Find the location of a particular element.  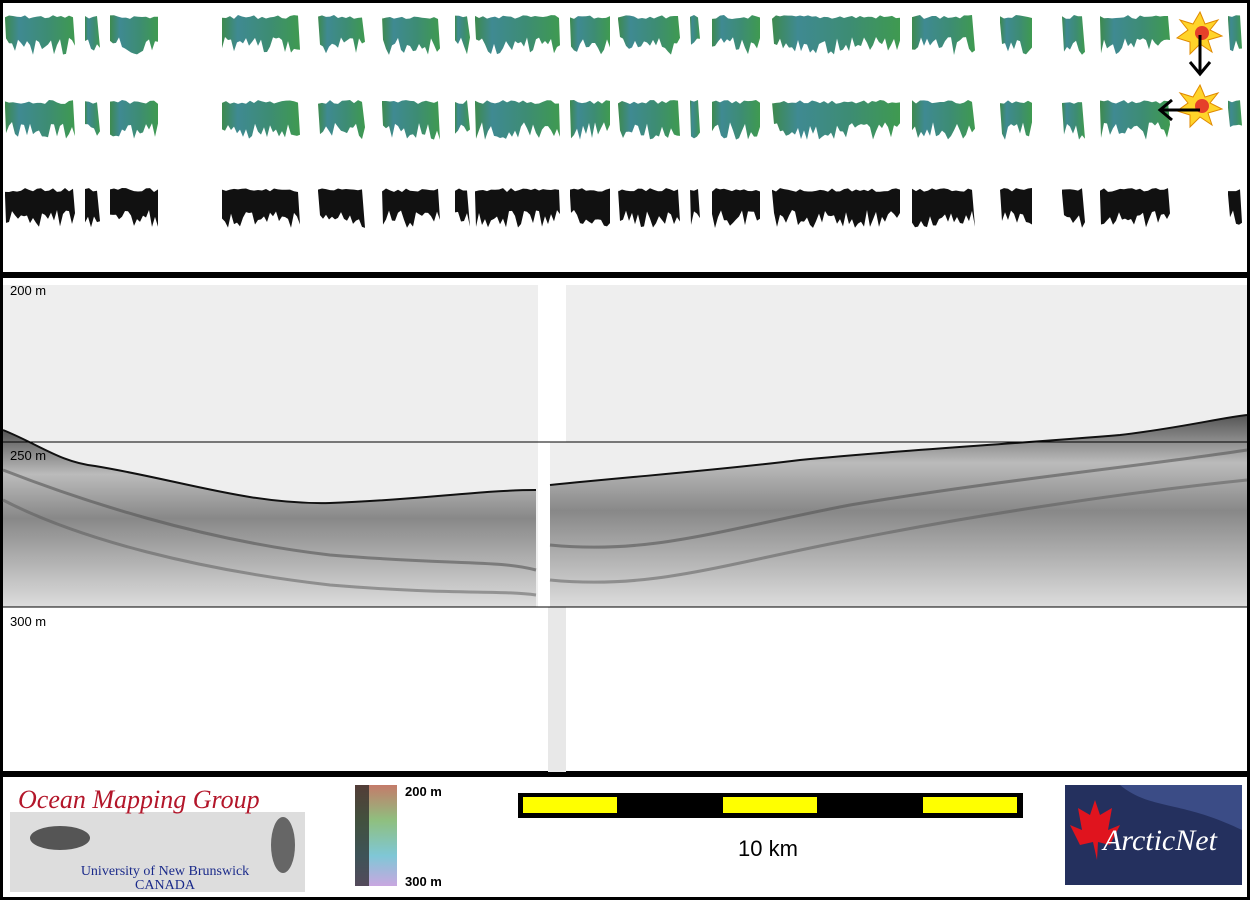

logo-title: Ocean Mapping Group is located at coordinates (139, 799).